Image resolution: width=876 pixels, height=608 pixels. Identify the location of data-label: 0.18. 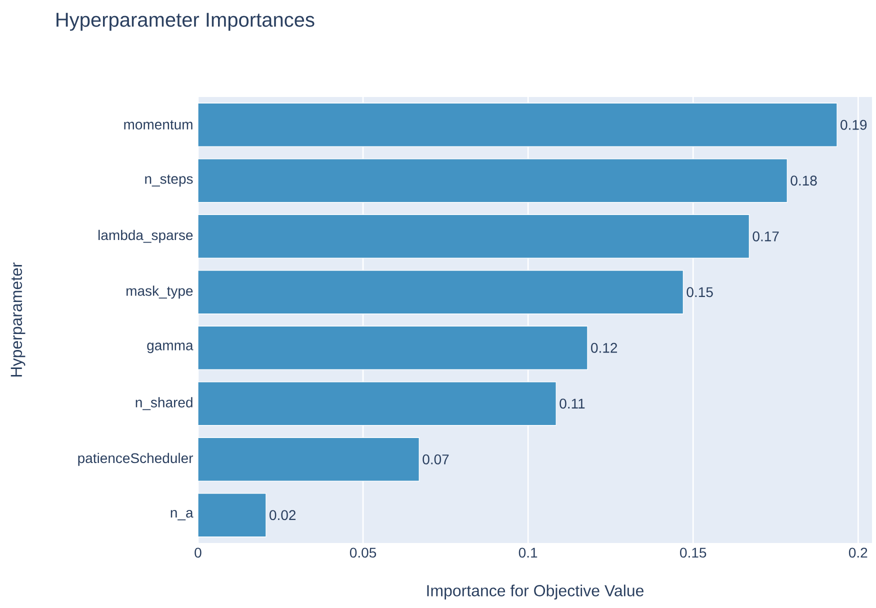
(803, 181).